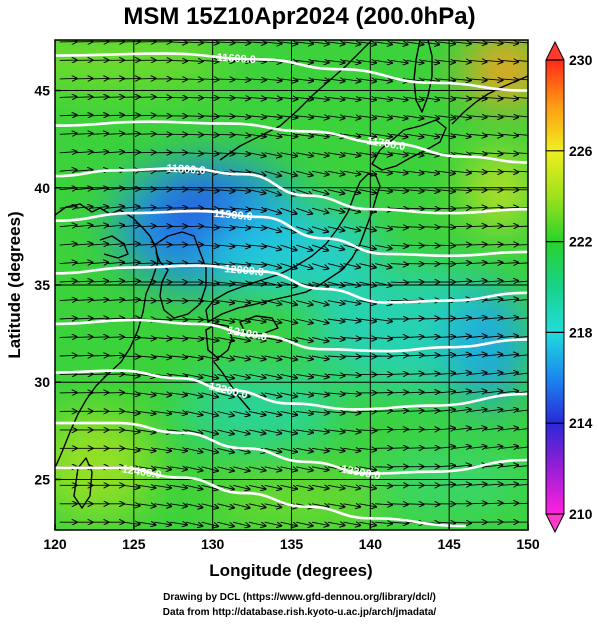 The image size is (599, 625). What do you see at coordinates (42, 382) in the screenshot?
I see `y-tick-label: 30` at bounding box center [42, 382].